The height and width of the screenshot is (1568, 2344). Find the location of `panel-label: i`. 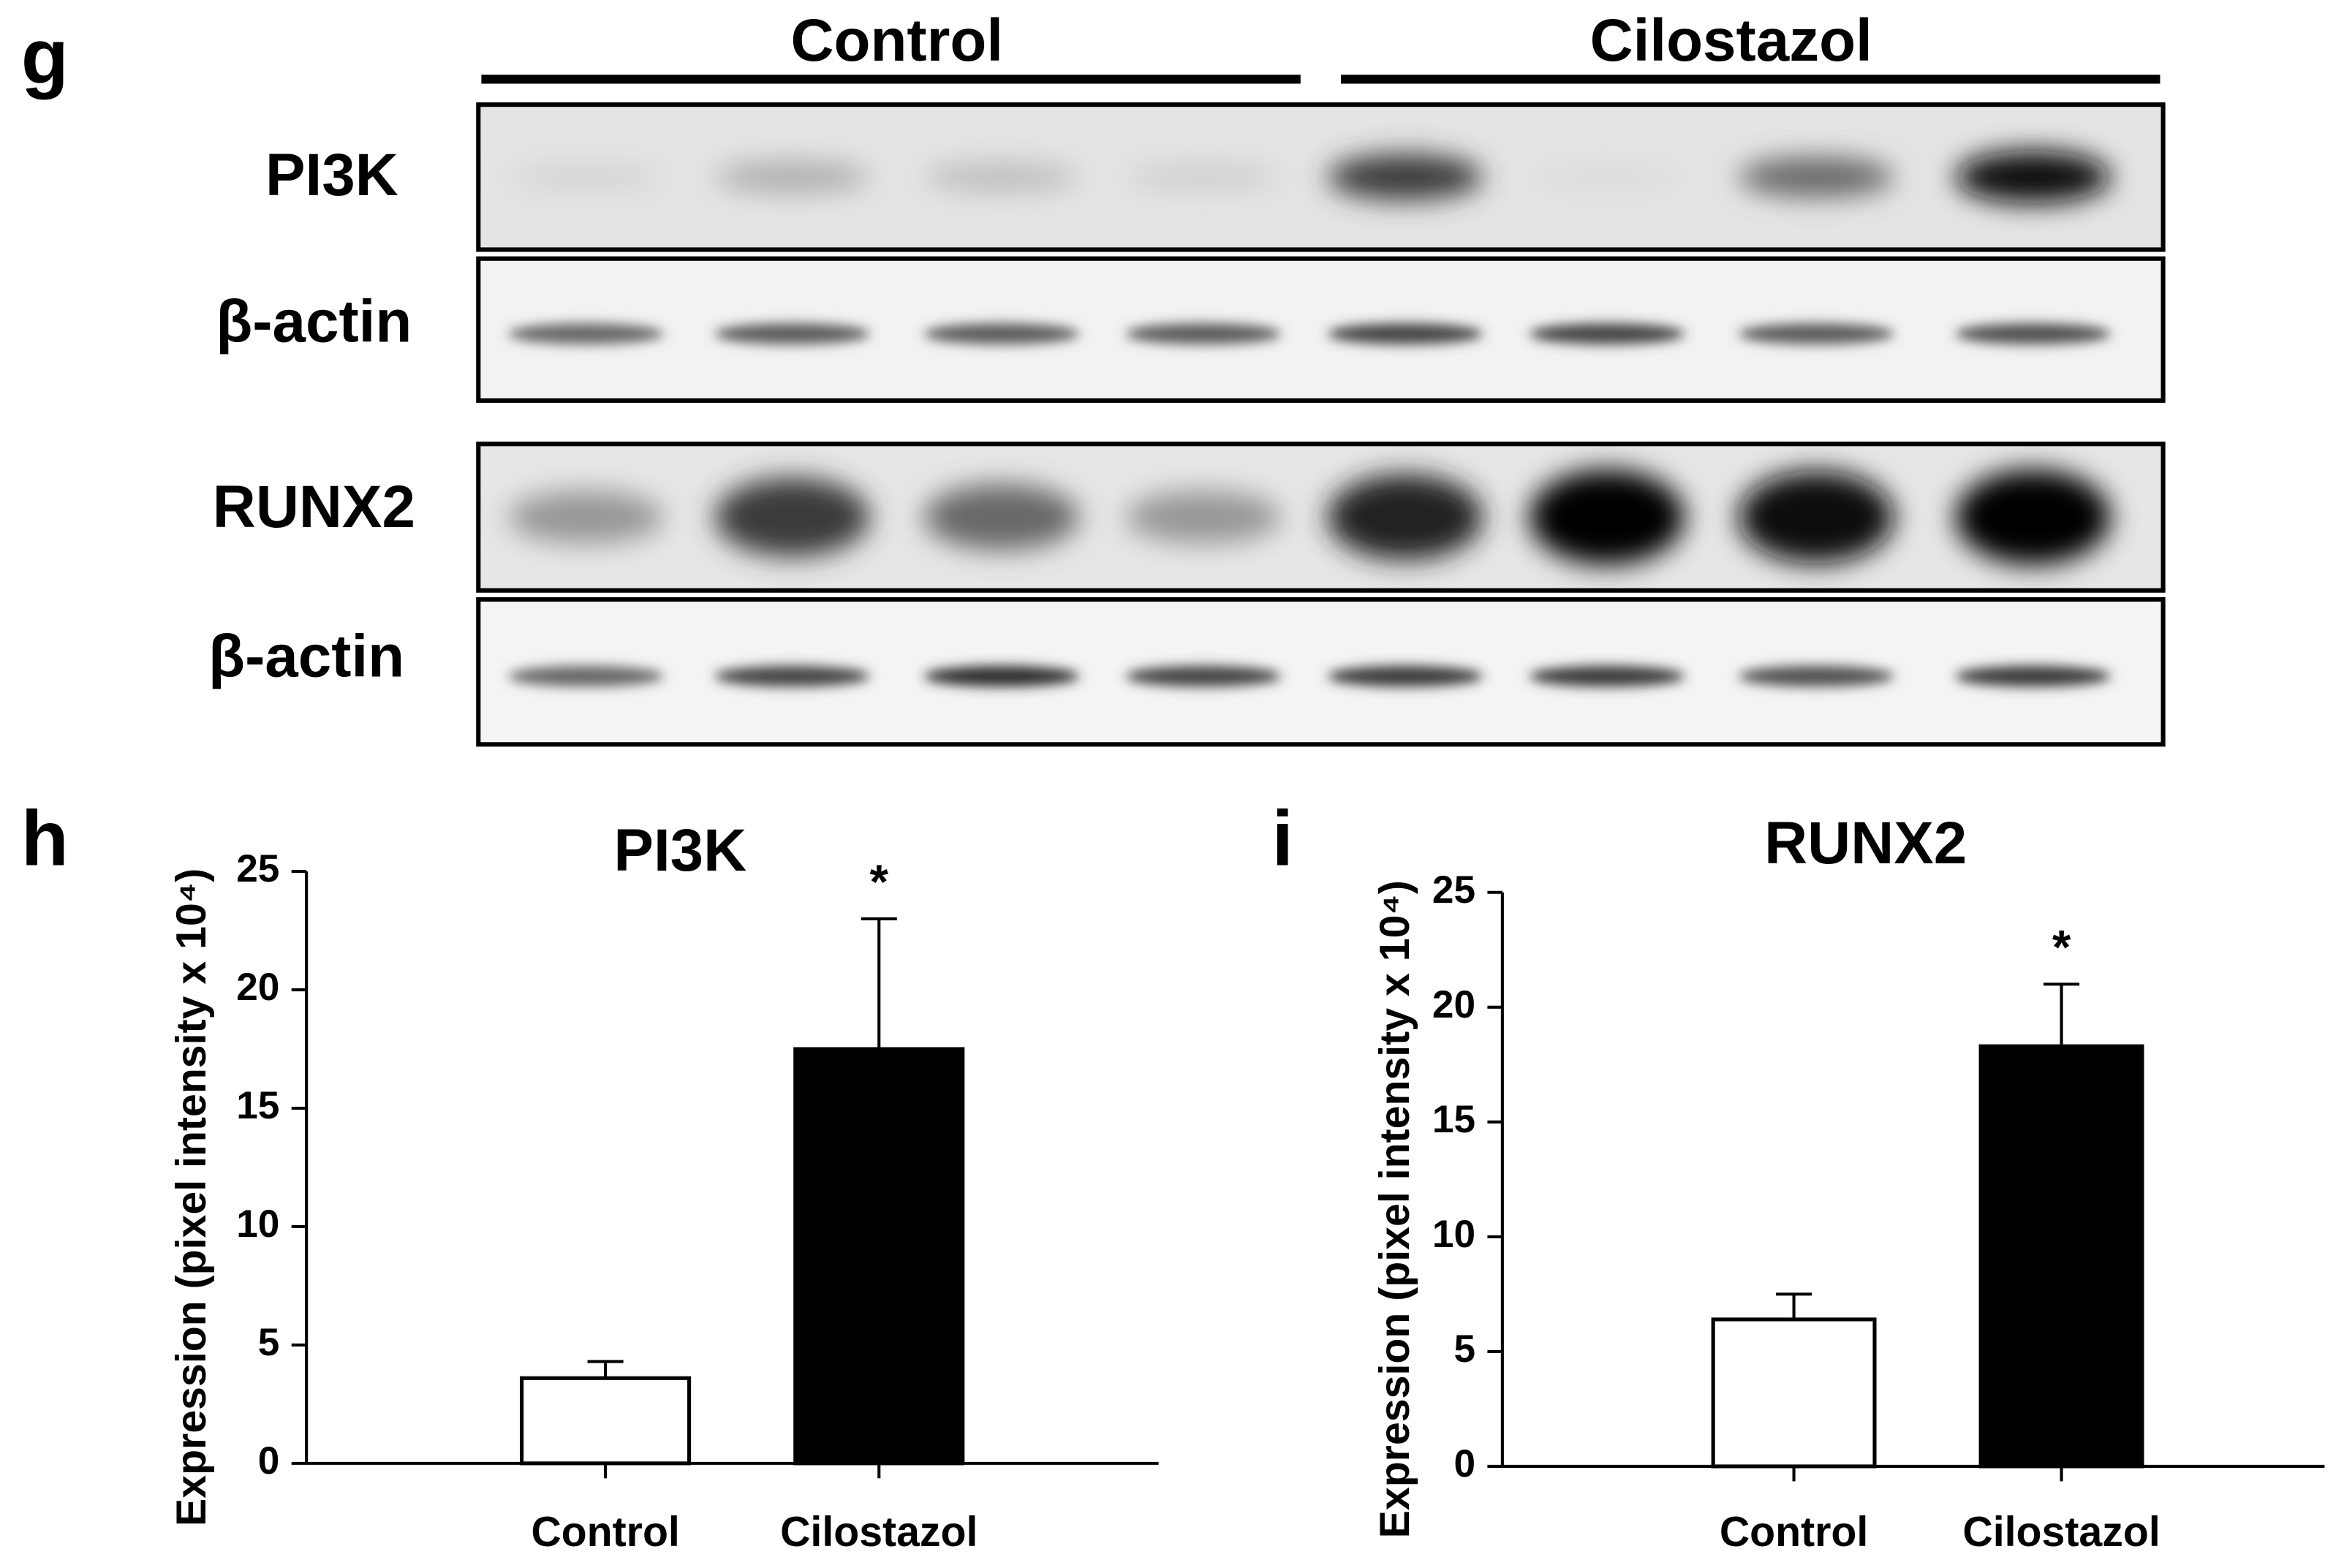

panel-label: i is located at coordinates (1283, 838).